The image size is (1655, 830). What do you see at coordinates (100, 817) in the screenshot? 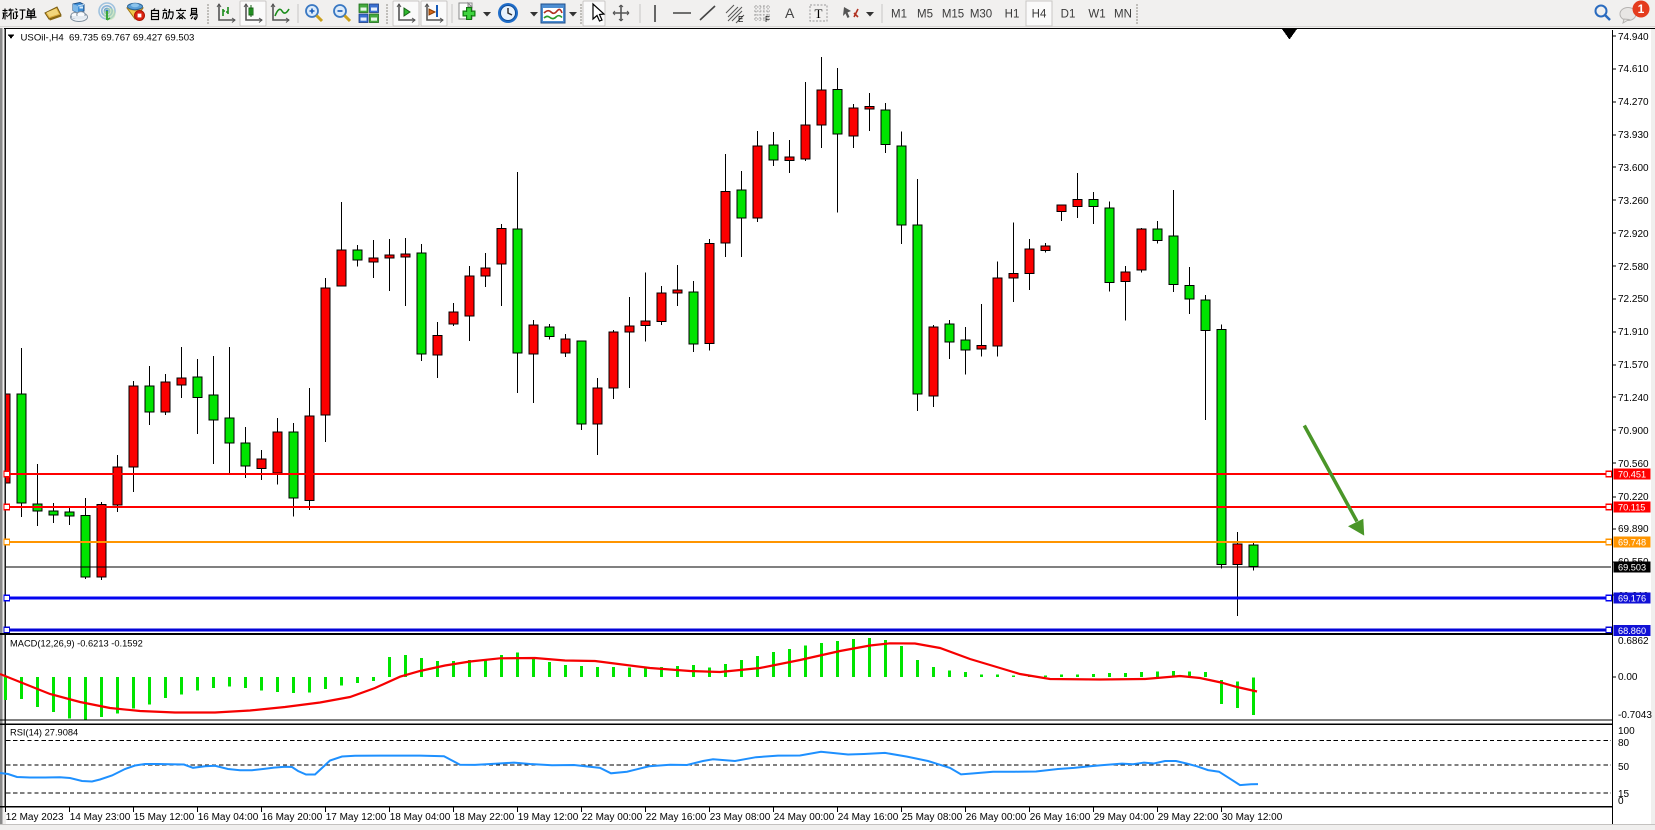
I see `svg-text: 14 May 23:00` at bounding box center [100, 817].